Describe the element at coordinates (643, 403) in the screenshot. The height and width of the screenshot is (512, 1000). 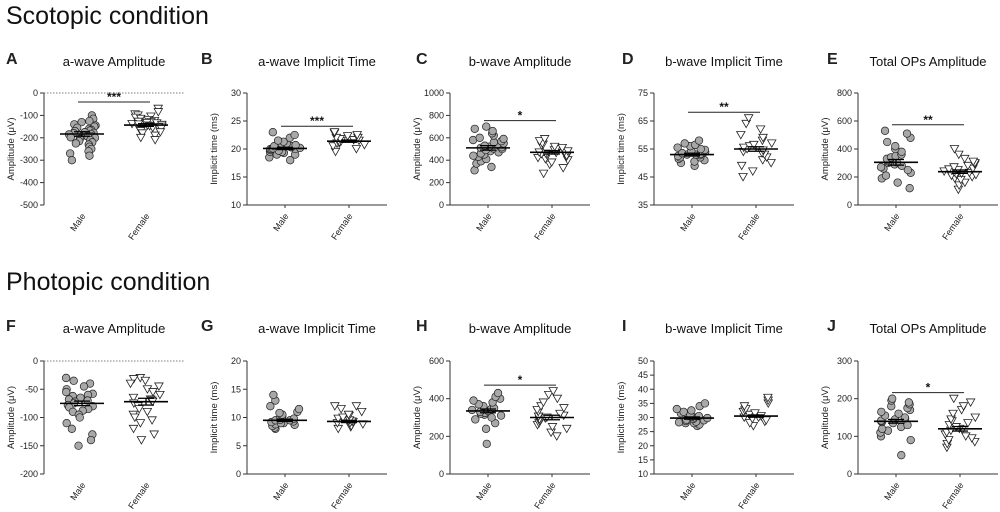
I see `y-tick-label: 35` at that location.